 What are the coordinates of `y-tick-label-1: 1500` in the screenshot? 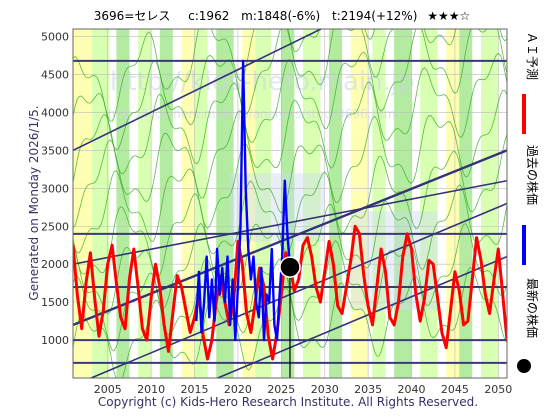 It's located at (55, 302).